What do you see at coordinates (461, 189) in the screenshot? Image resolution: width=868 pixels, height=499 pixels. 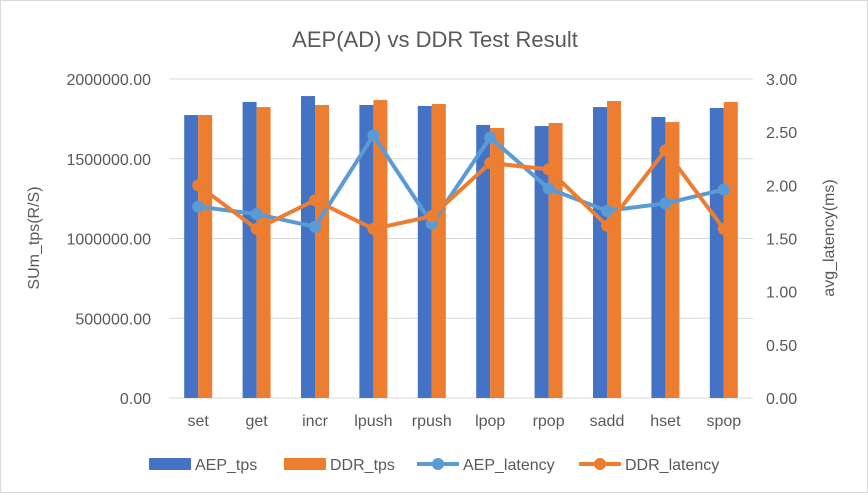 I see `line-DDR_latency` at bounding box center [461, 189].